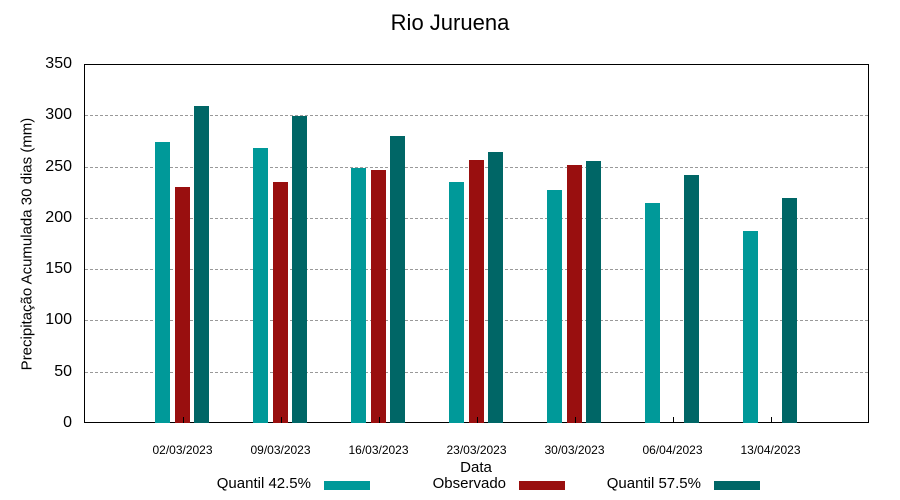 Image resolution: width=900 pixels, height=500 pixels. What do you see at coordinates (58, 115) in the screenshot?
I see `y-tick-label: 300` at bounding box center [58, 115].